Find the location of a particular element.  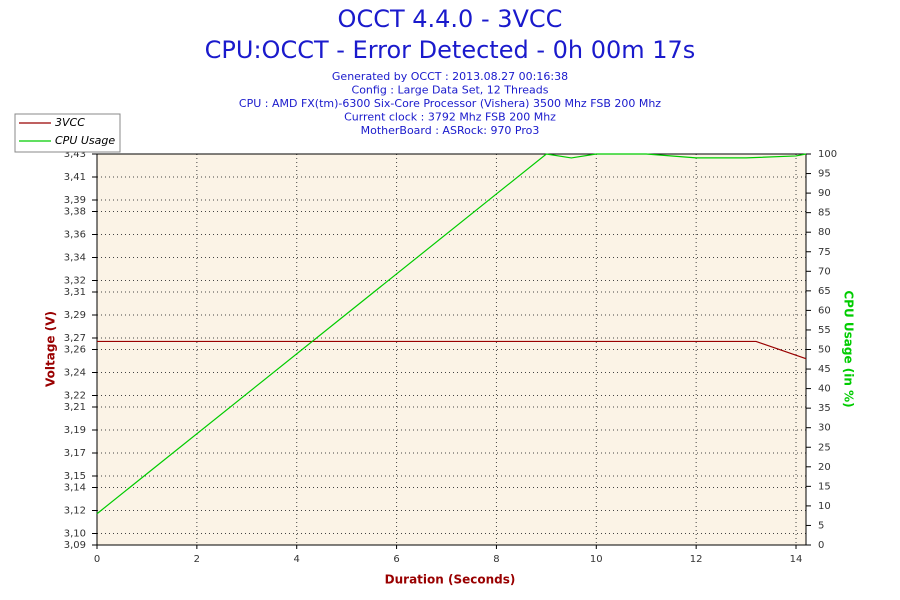

x-tick-label: 14 is located at coordinates (796, 559).